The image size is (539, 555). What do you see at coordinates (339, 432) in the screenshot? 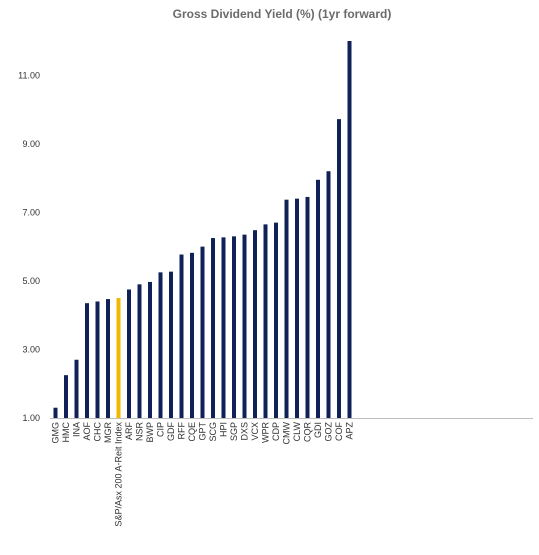
I see `x-tick-label: COF` at bounding box center [339, 432].